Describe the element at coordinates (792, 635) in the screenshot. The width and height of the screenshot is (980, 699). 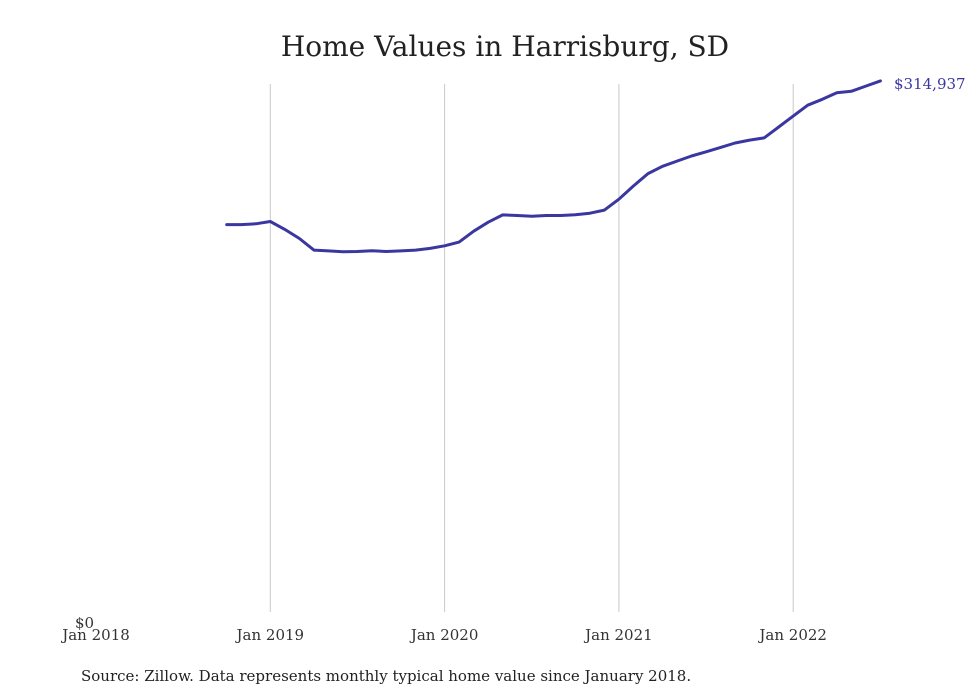
I see `x-tick-label: Jan 2022` at that location.